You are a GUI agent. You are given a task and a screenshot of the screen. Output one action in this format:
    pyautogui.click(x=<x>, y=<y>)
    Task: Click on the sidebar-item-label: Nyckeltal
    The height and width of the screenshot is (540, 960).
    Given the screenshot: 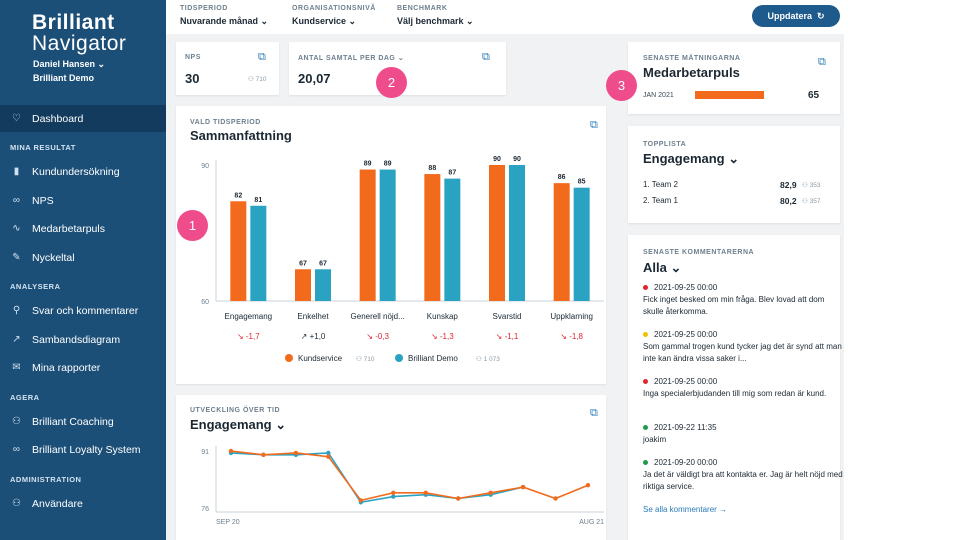 What is the action you would take?
    pyautogui.click(x=53, y=257)
    